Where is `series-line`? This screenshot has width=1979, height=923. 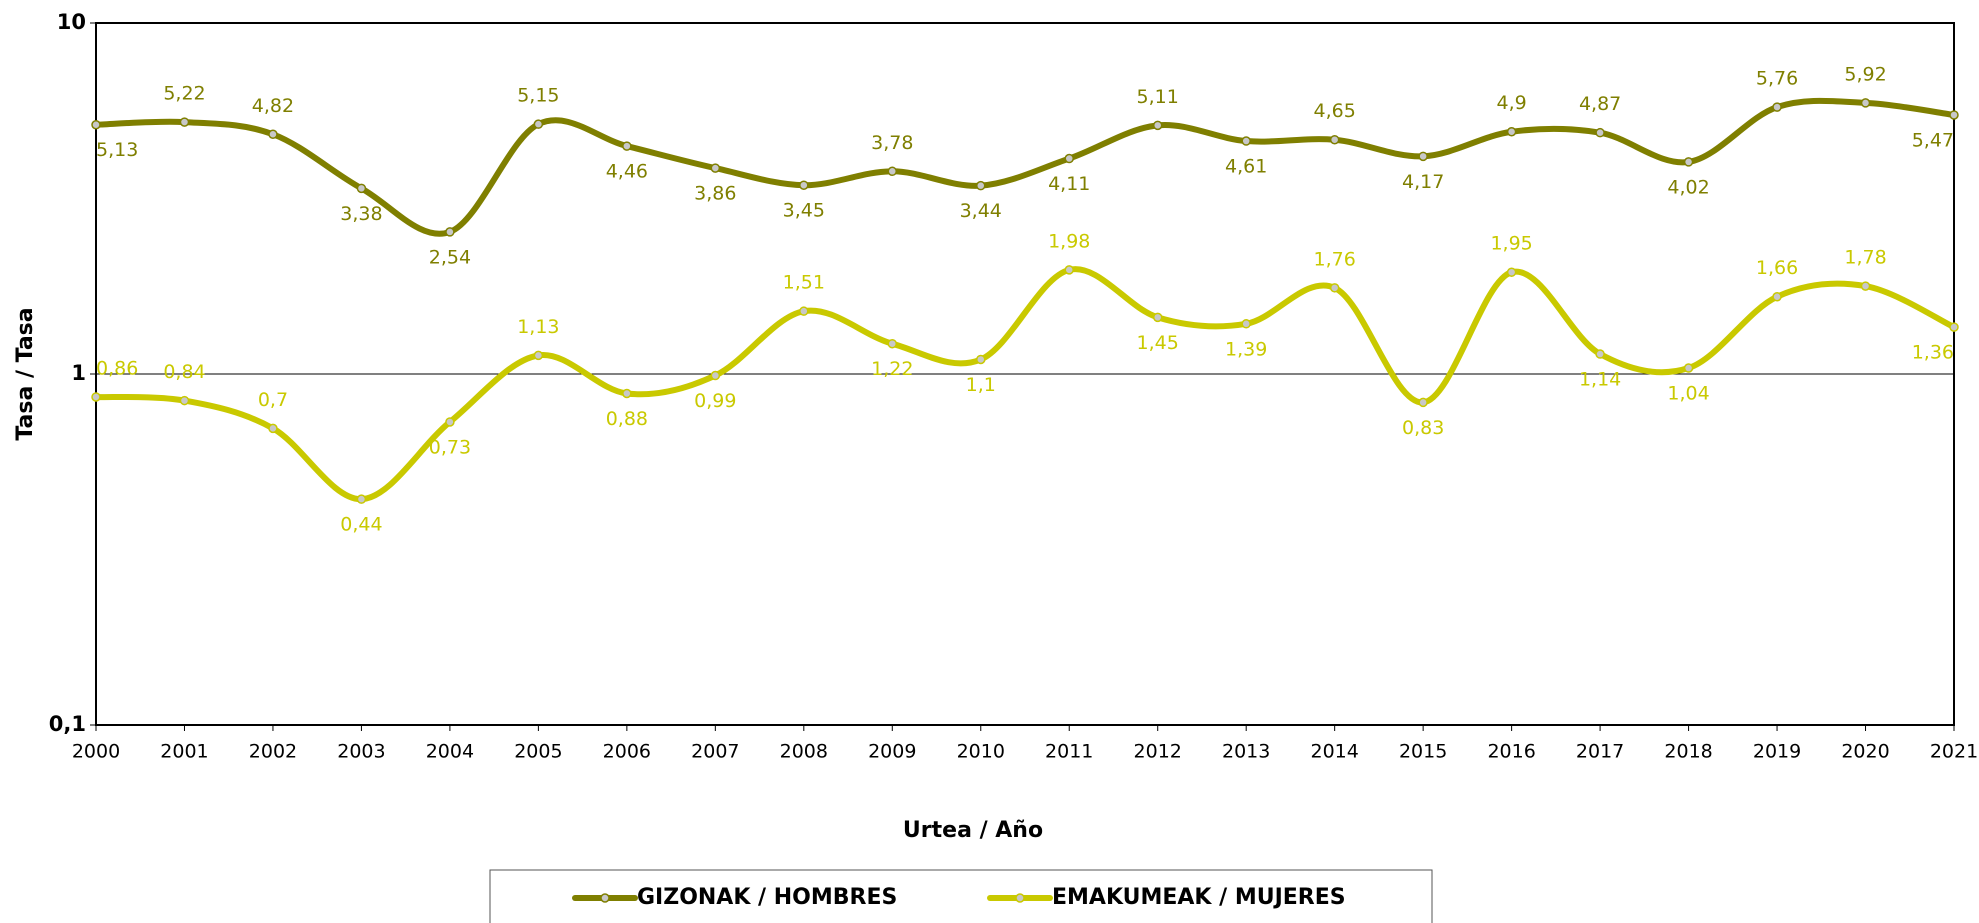 series-line is located at coordinates (1025, 167).